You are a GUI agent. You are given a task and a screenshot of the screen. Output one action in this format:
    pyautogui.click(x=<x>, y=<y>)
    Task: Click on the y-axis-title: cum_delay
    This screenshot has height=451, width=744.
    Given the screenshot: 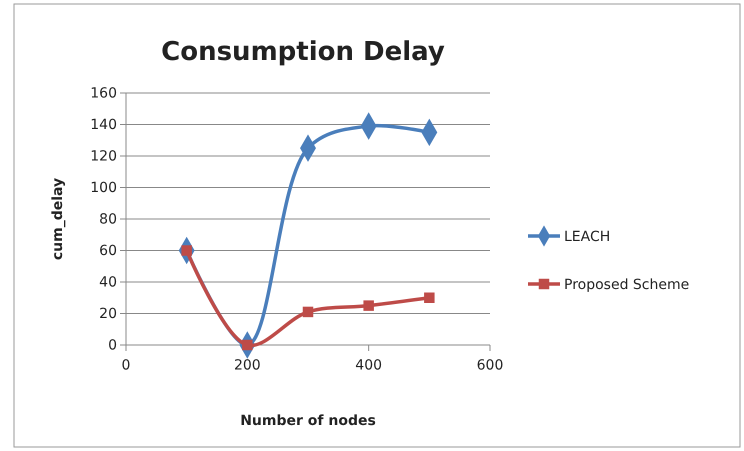 What is the action you would take?
    pyautogui.click(x=58, y=219)
    